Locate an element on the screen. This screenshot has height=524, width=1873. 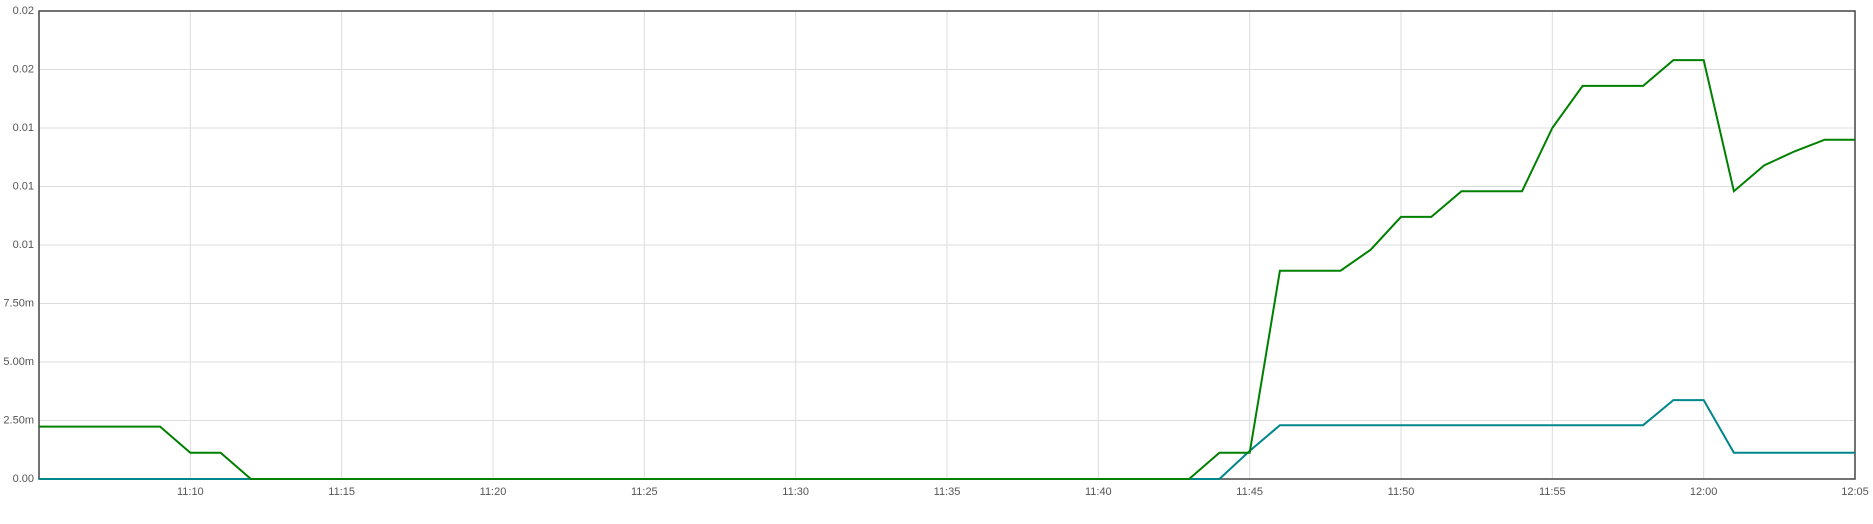
y-tick-label: 5.00m is located at coordinates (18, 362).